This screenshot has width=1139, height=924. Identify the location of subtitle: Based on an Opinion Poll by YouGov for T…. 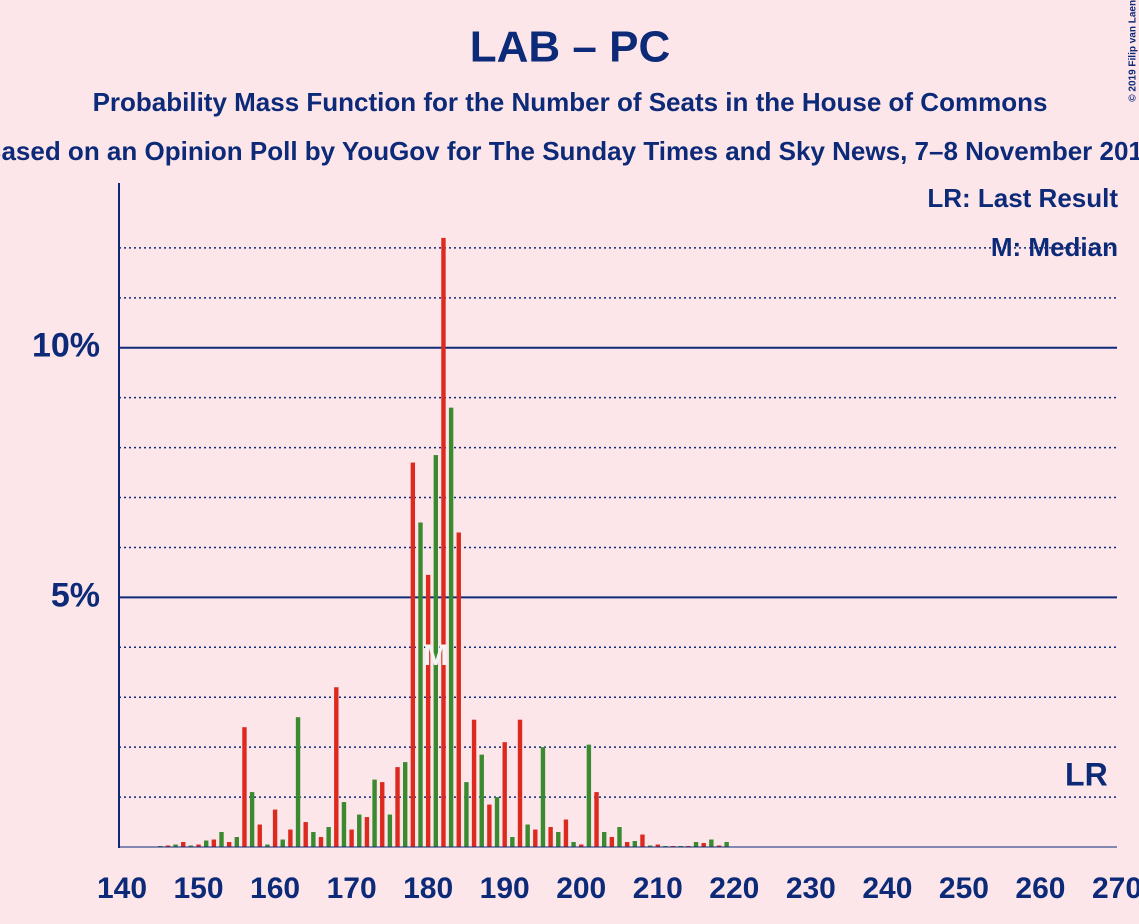
(569, 151).